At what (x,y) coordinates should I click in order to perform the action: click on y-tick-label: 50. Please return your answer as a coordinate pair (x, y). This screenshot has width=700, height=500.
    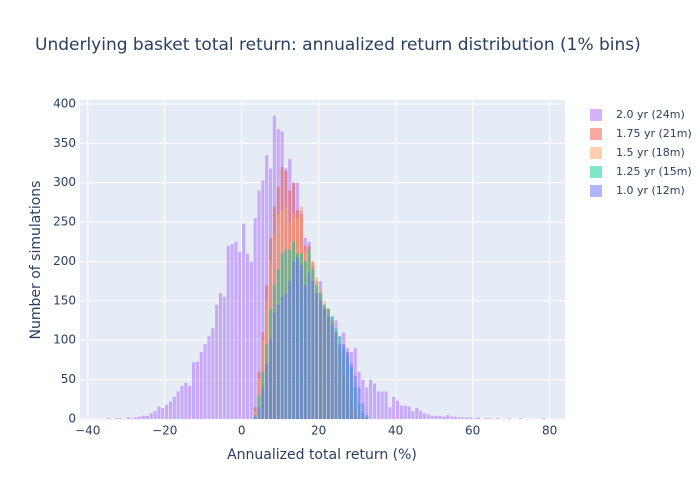
    Looking at the image, I should click on (68, 379).